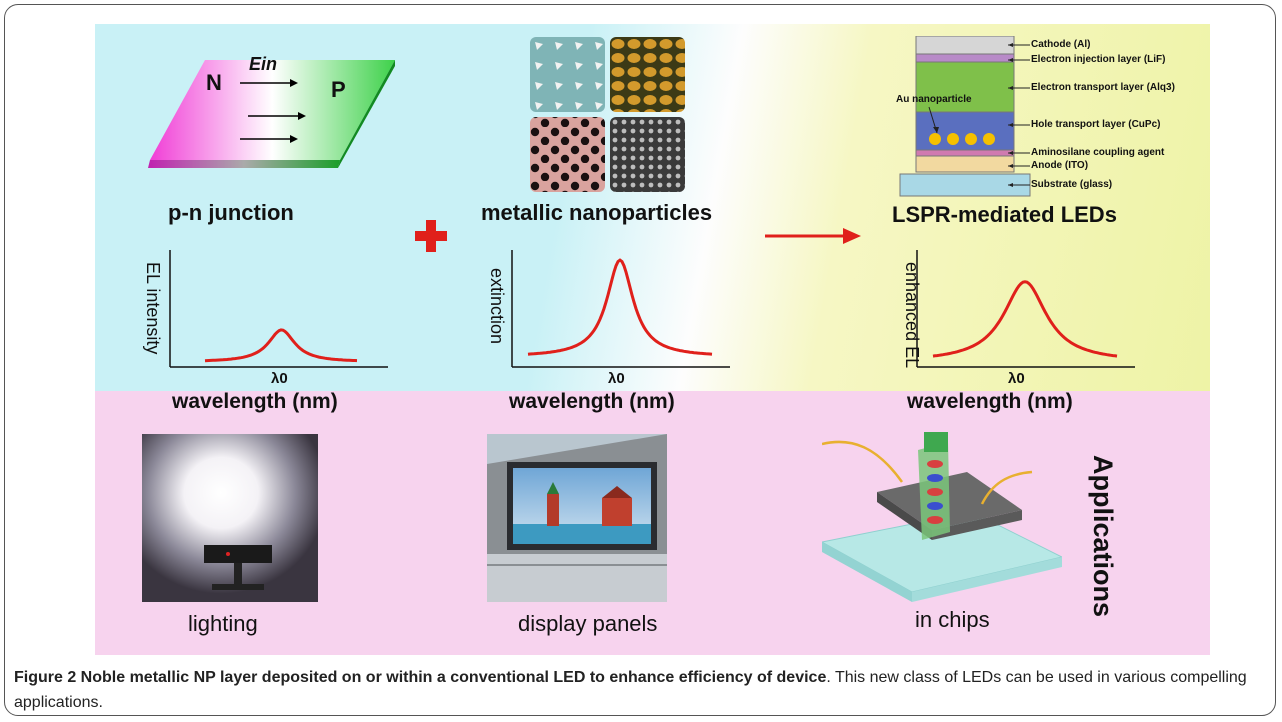 The width and height of the screenshot is (1282, 722). Describe the element at coordinates (281, 345) in the screenshot. I see `el-spectrum-curve` at that location.